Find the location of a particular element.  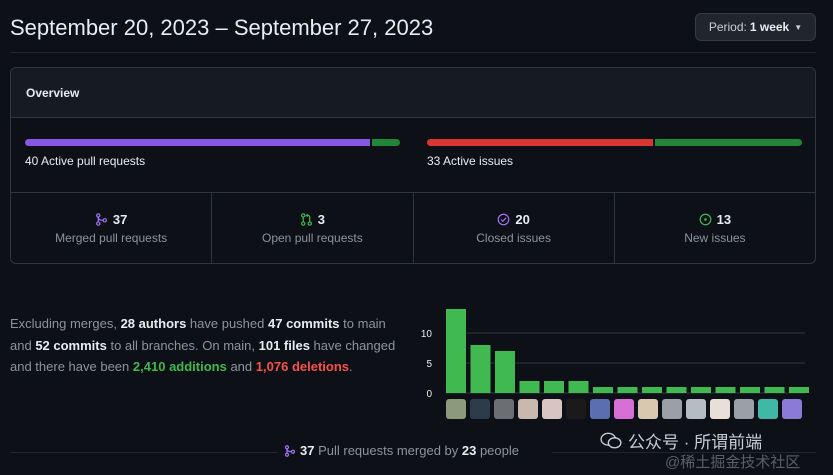

commits-main-link: 47 commits is located at coordinates (304, 323).